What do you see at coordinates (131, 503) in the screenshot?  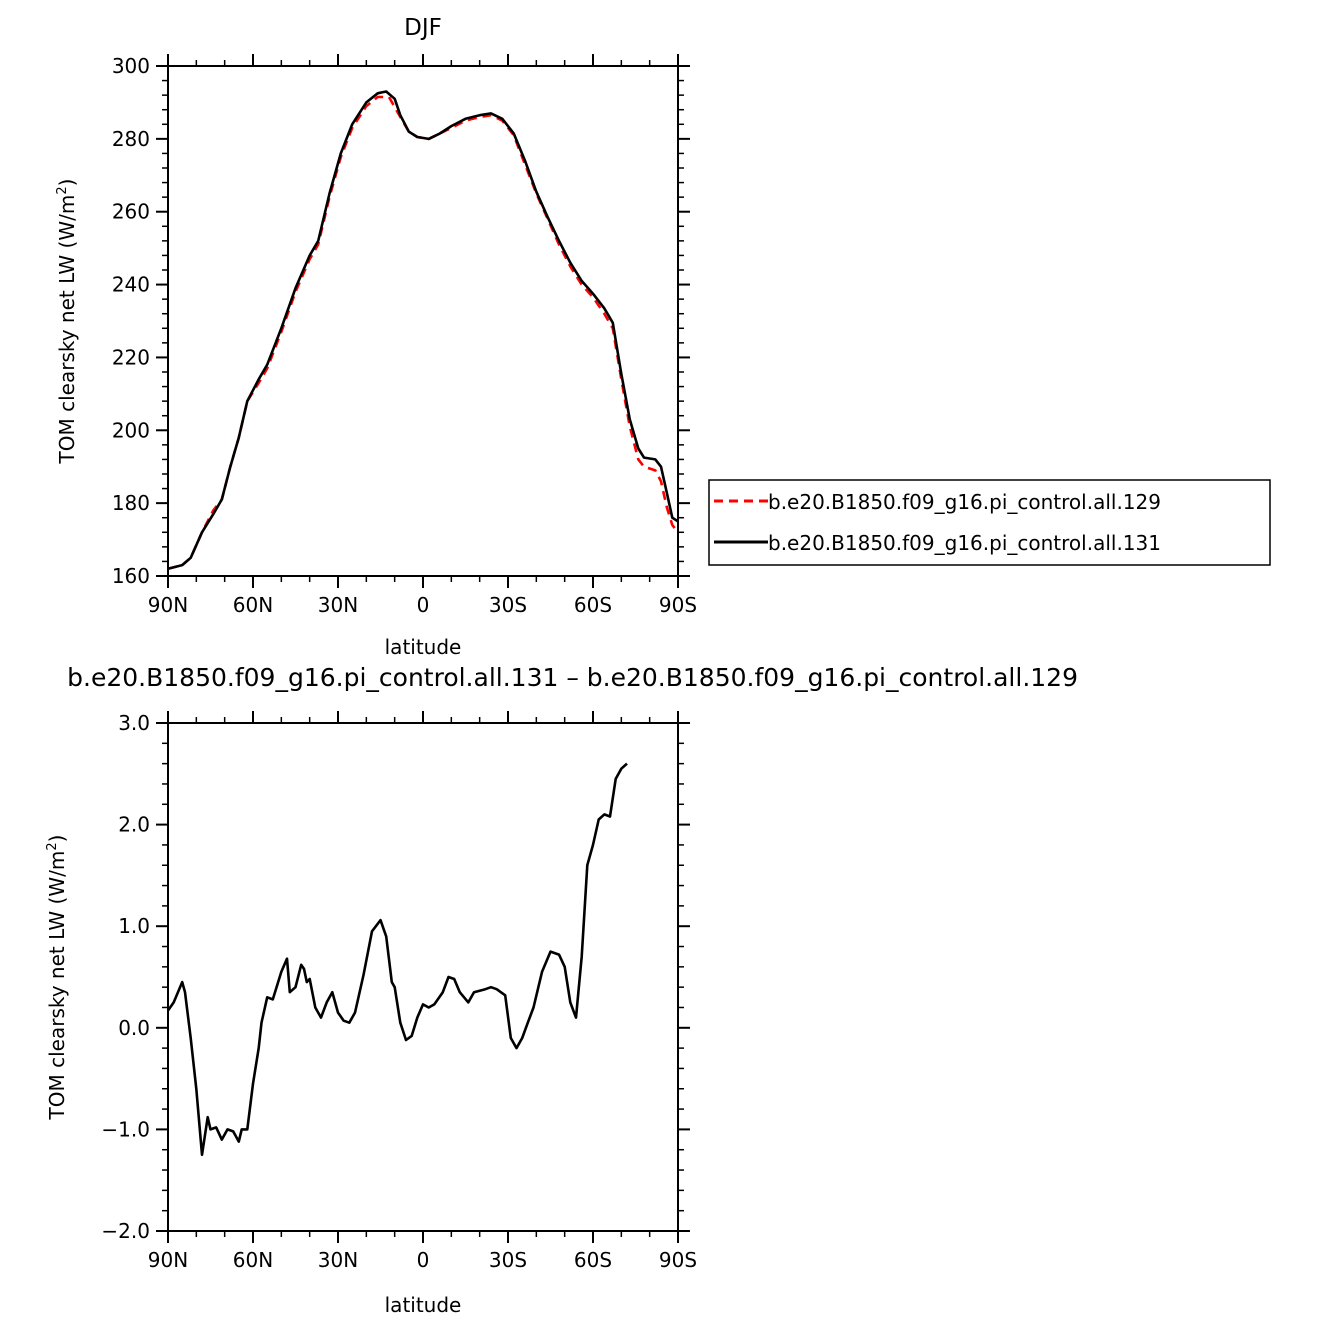 I see `y-tick-label: 180` at bounding box center [131, 503].